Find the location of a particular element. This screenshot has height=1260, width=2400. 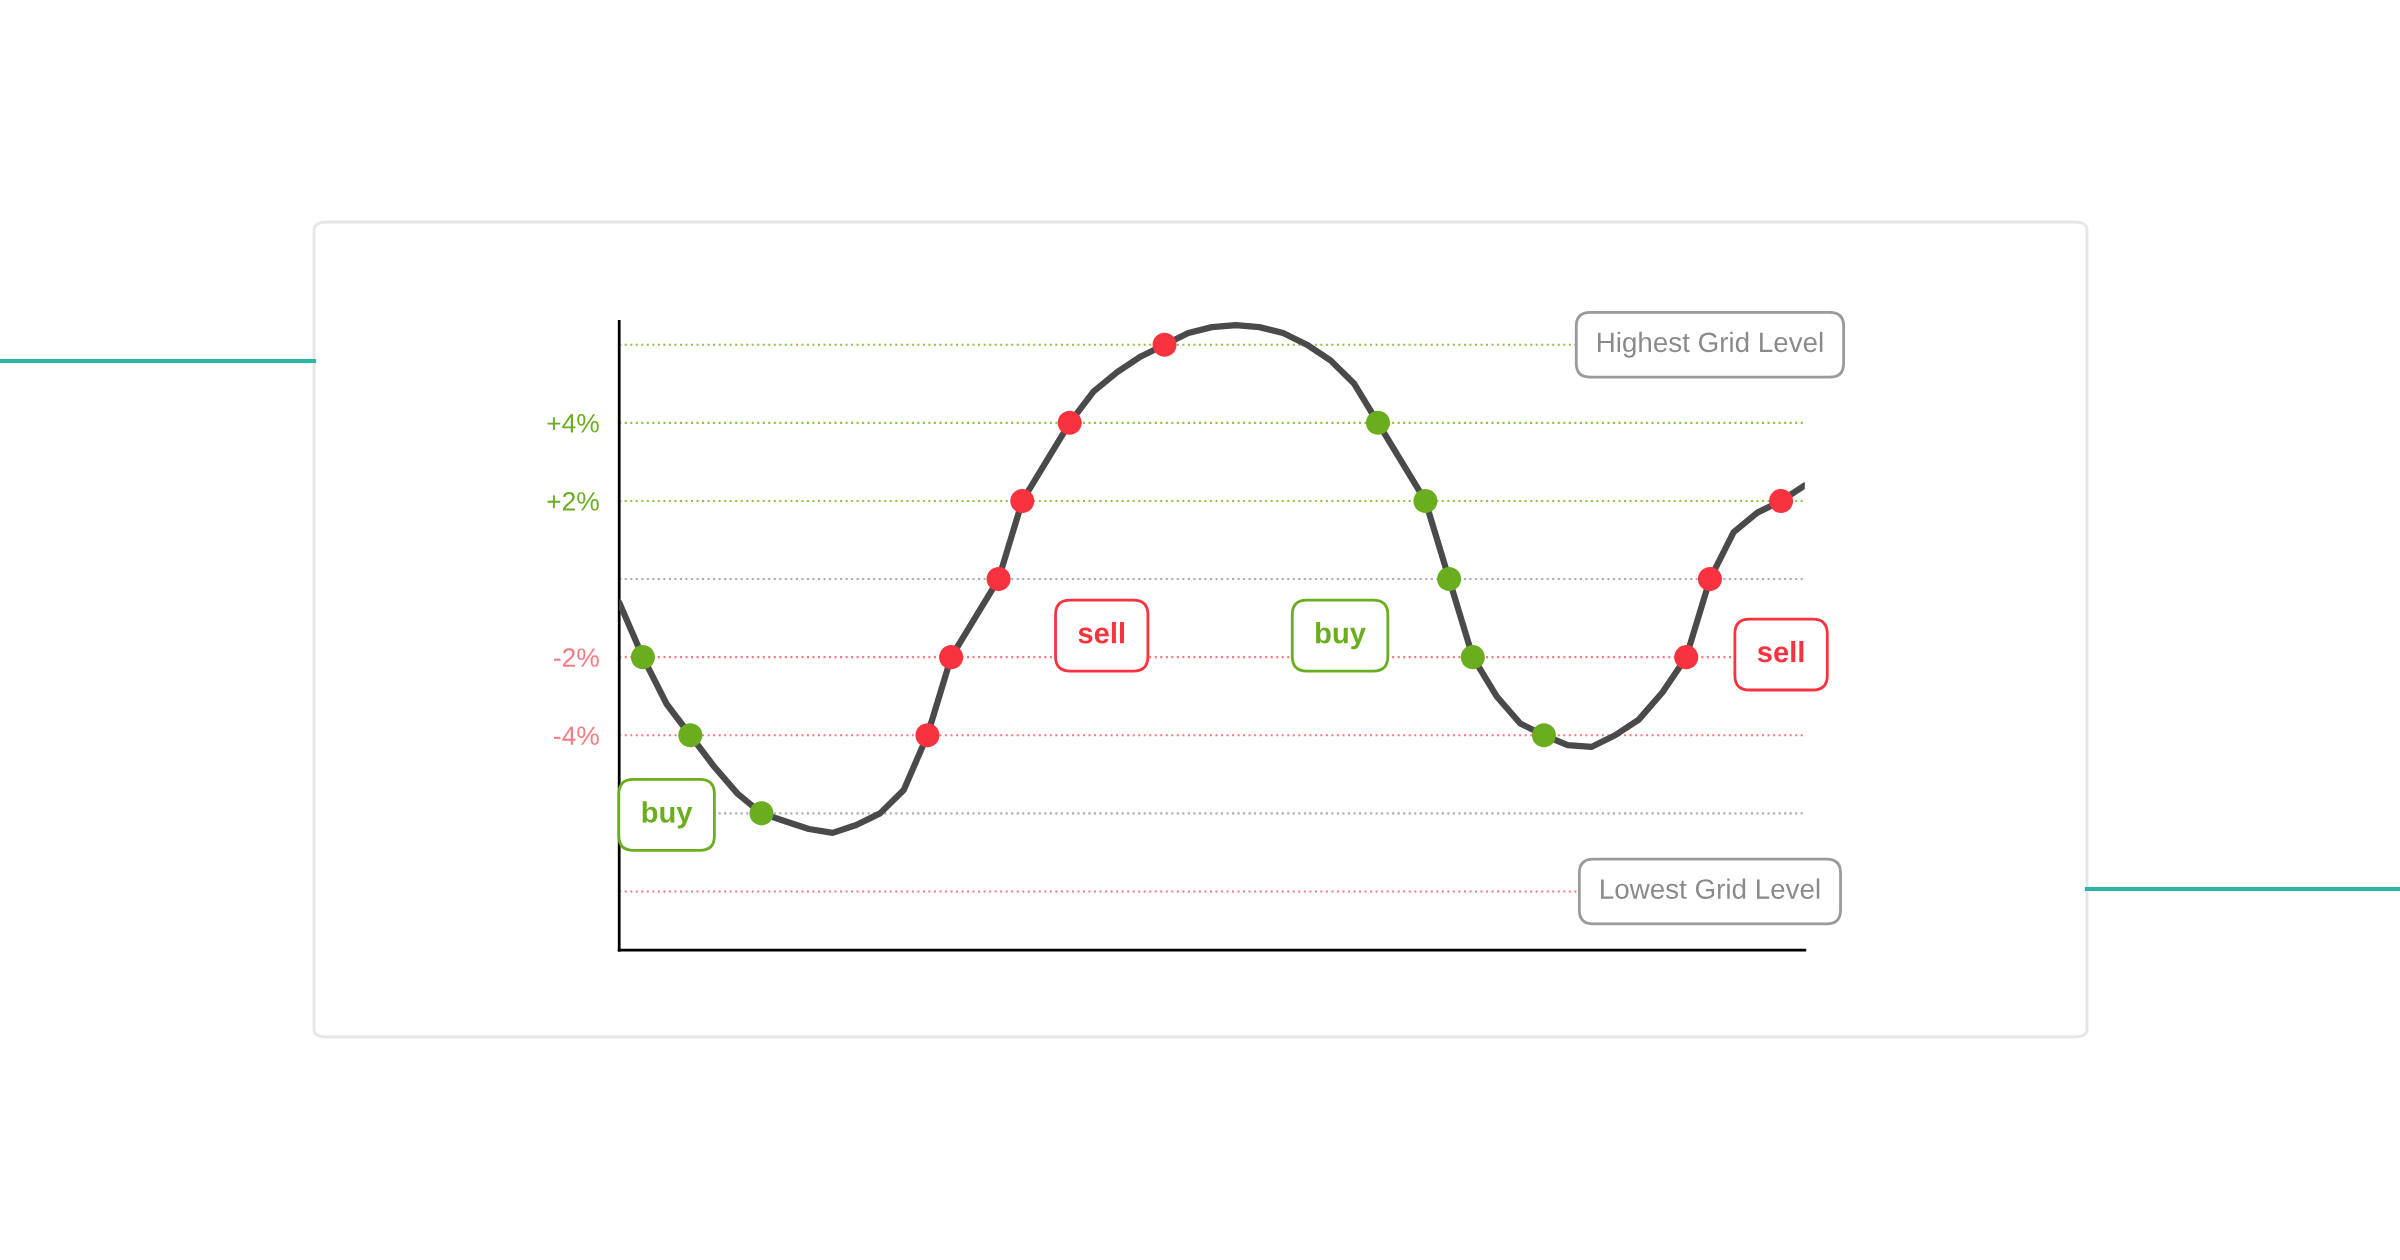

y-tick-label: -4% is located at coordinates (576, 735).